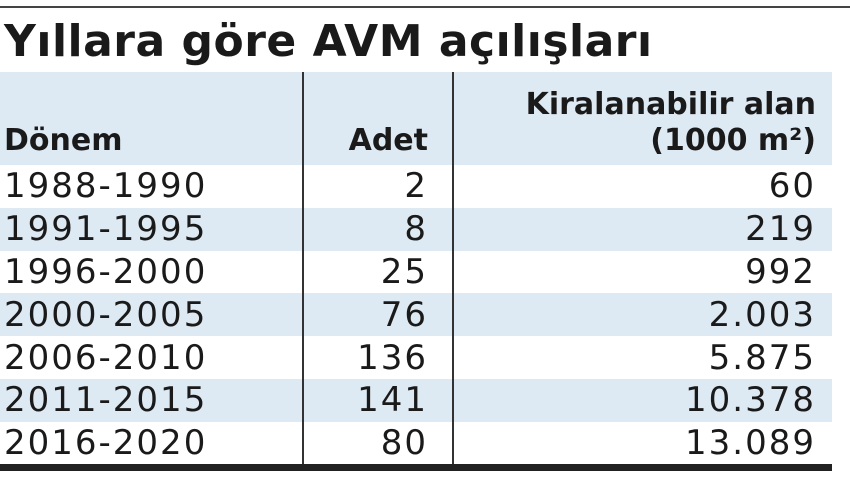 The image size is (850, 480). I want to click on header-cell: Adet, so click(377, 118).